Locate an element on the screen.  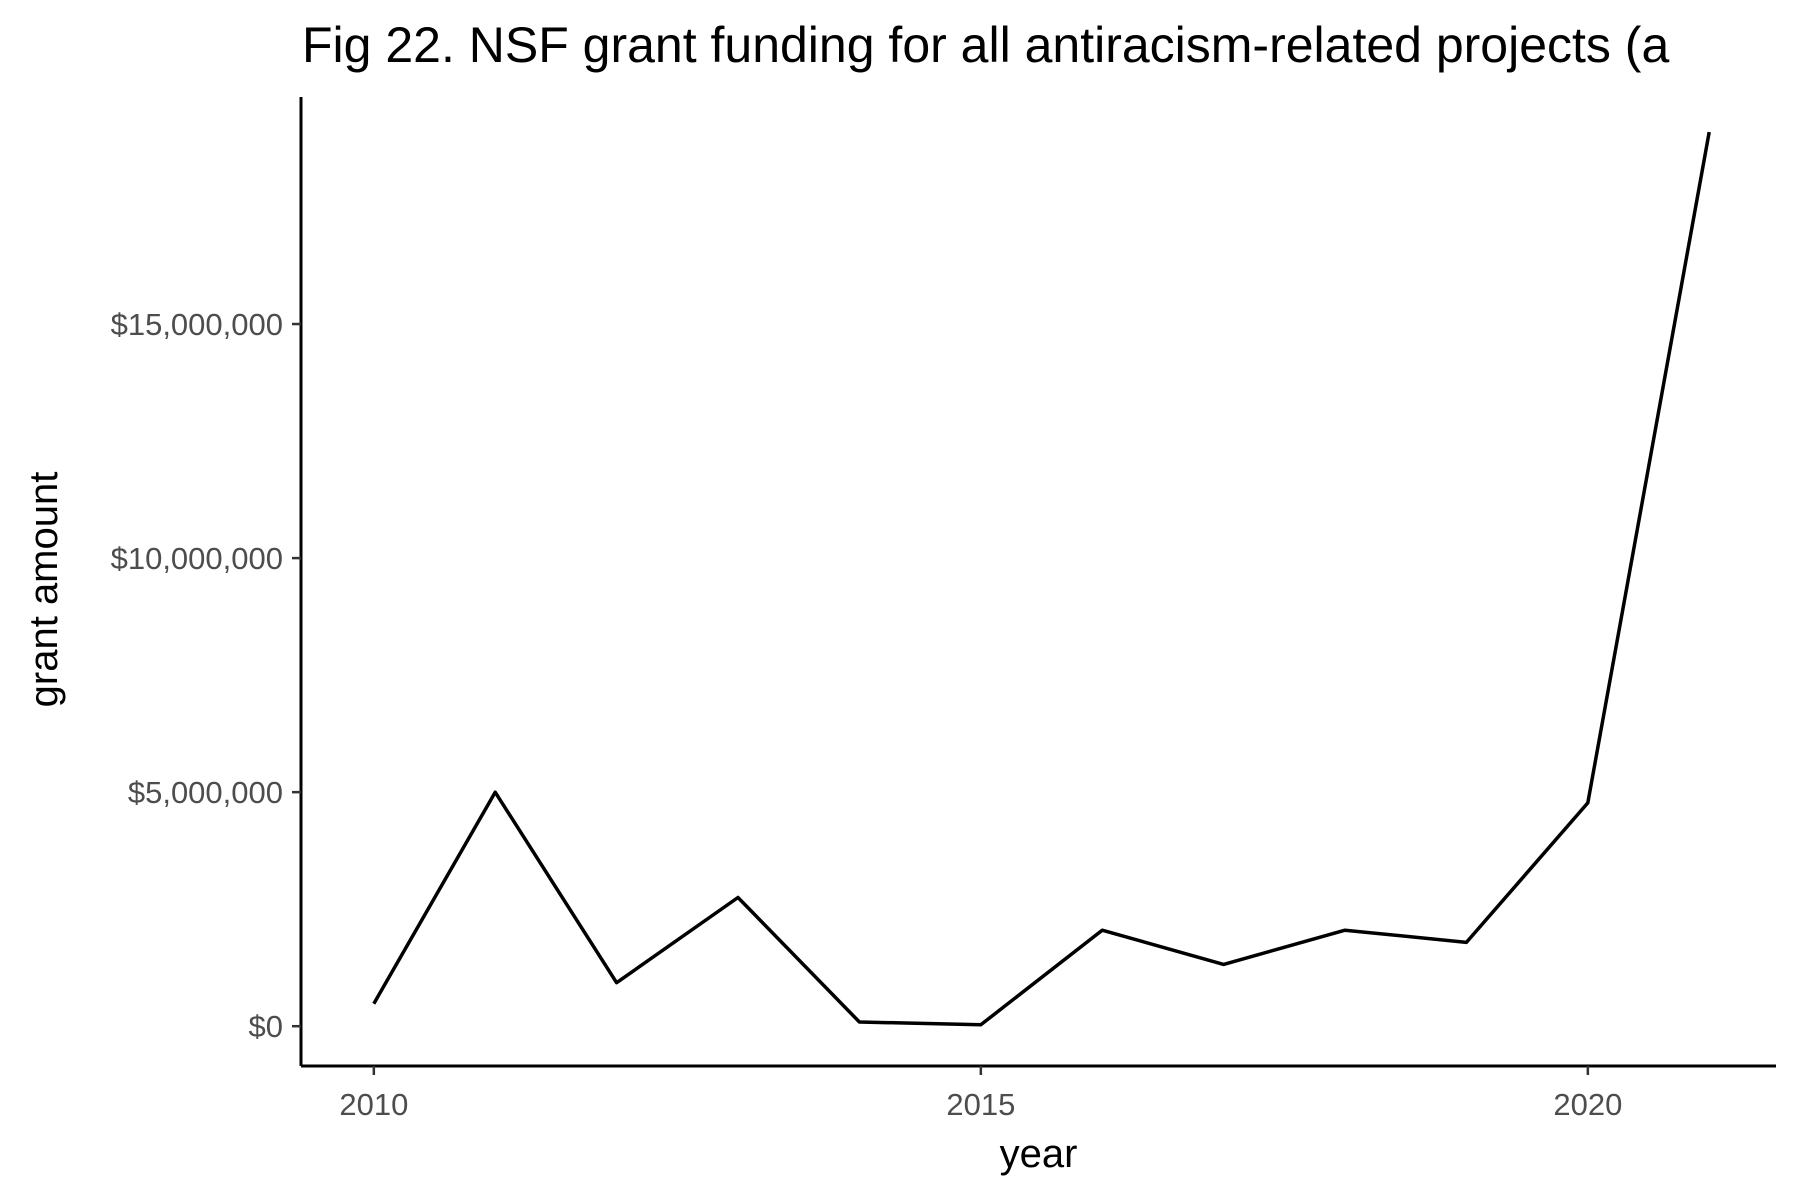
x-tick-label: 2020 is located at coordinates (1587, 1104).